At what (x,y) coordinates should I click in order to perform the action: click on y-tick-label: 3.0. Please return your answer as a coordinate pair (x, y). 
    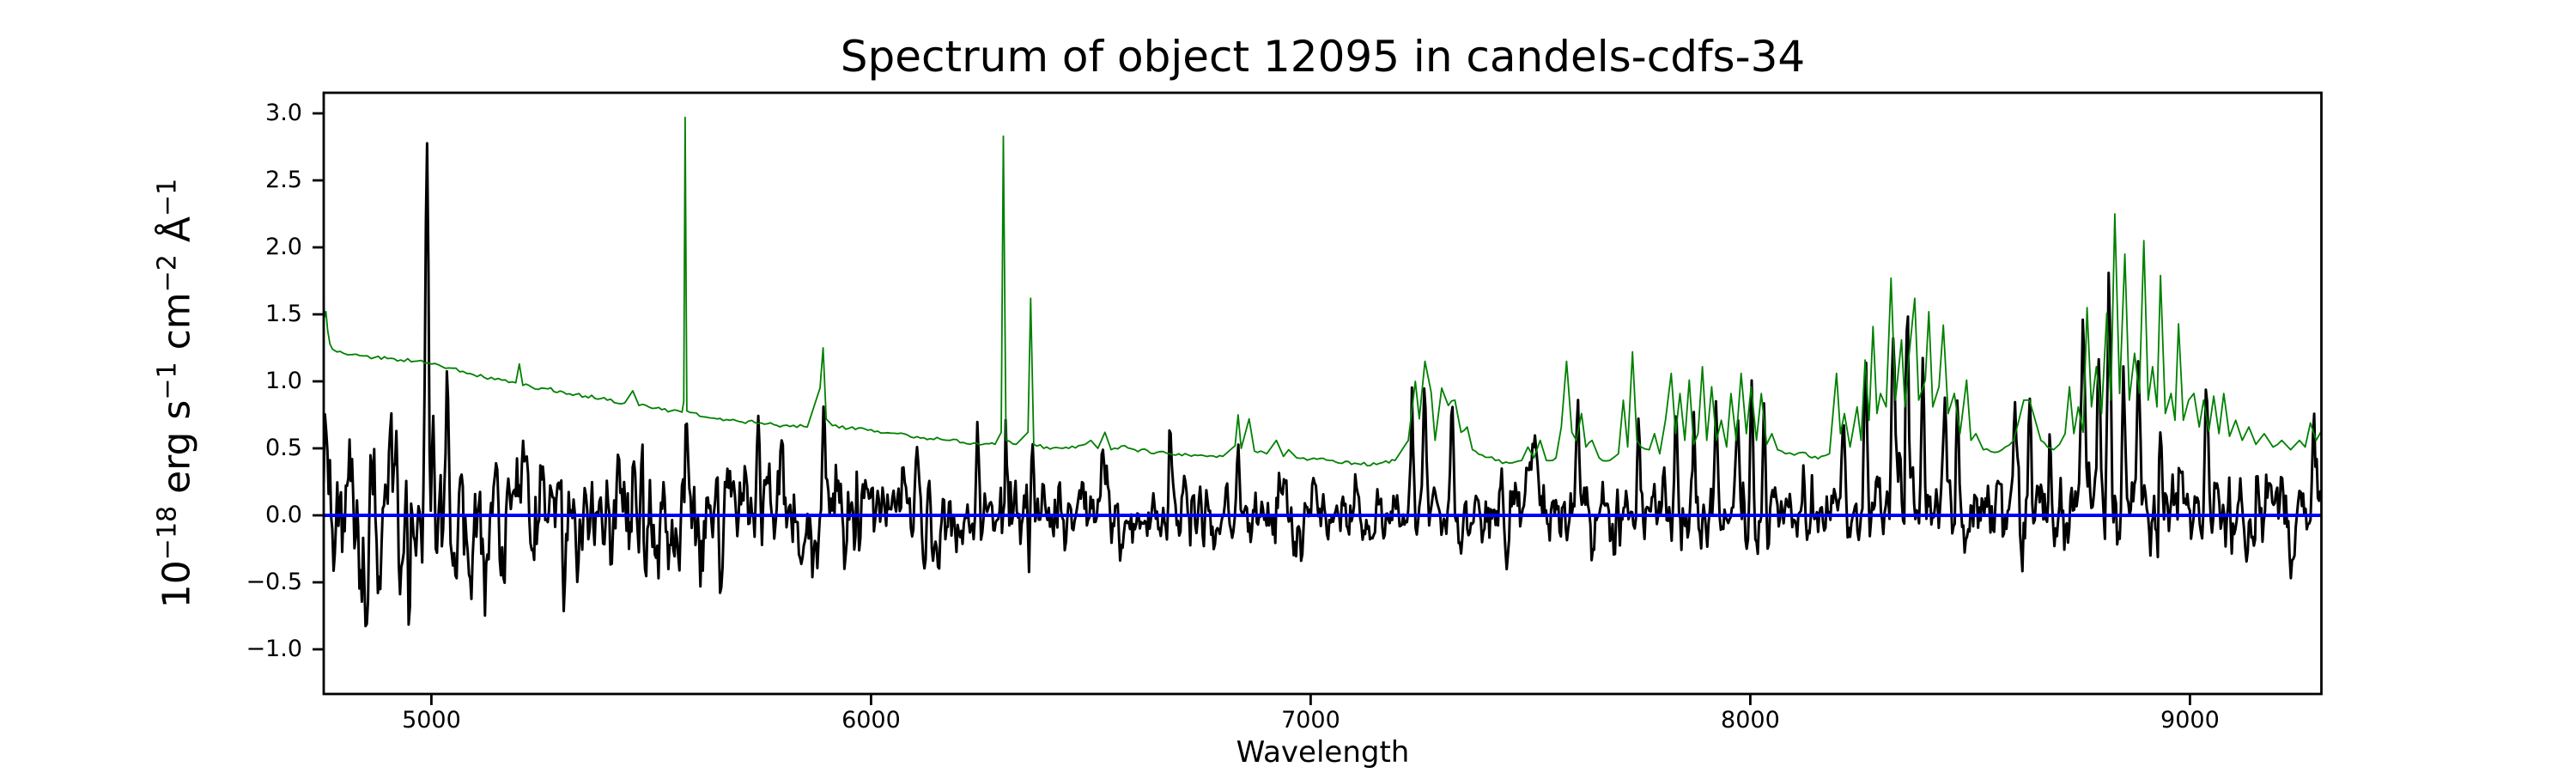
    Looking at the image, I should click on (283, 113).